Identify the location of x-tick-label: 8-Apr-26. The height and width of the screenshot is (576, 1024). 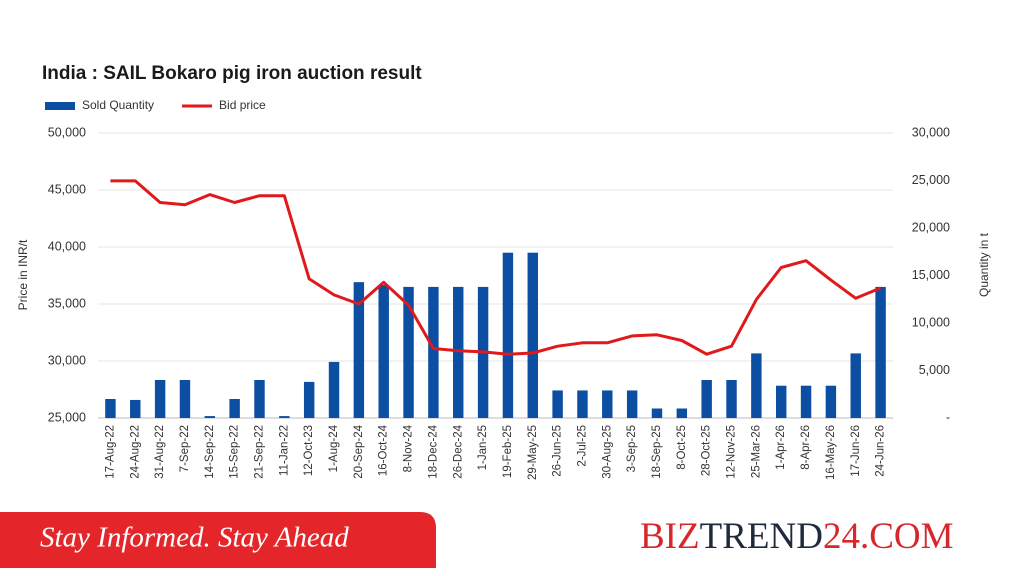
(806, 447).